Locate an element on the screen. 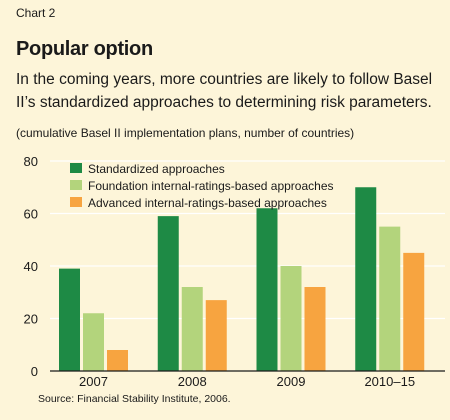 The width and height of the screenshot is (450, 420). bar-1-2009 is located at coordinates (267, 289).